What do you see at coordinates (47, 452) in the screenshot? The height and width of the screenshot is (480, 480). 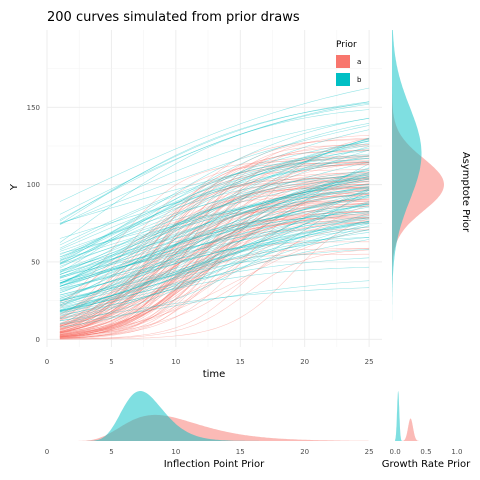 I see `inflection-tick-label: 0` at bounding box center [47, 452].